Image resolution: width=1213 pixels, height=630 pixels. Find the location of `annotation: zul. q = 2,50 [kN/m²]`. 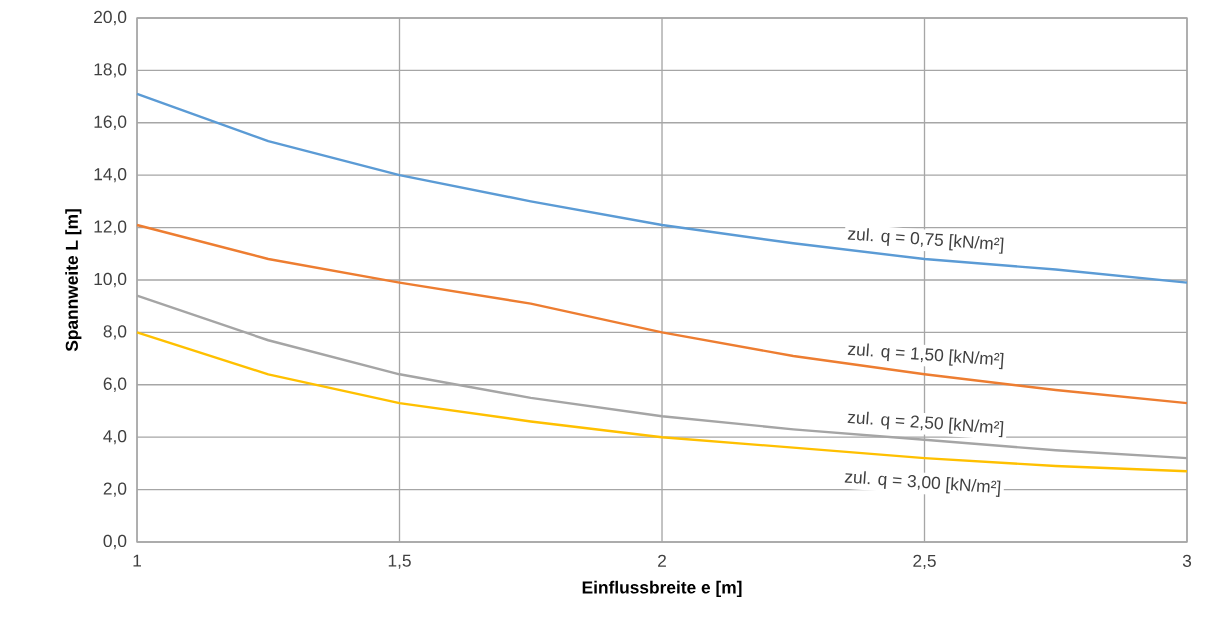

annotation: zul. q = 2,50 [kN/m²] is located at coordinates (925, 424).